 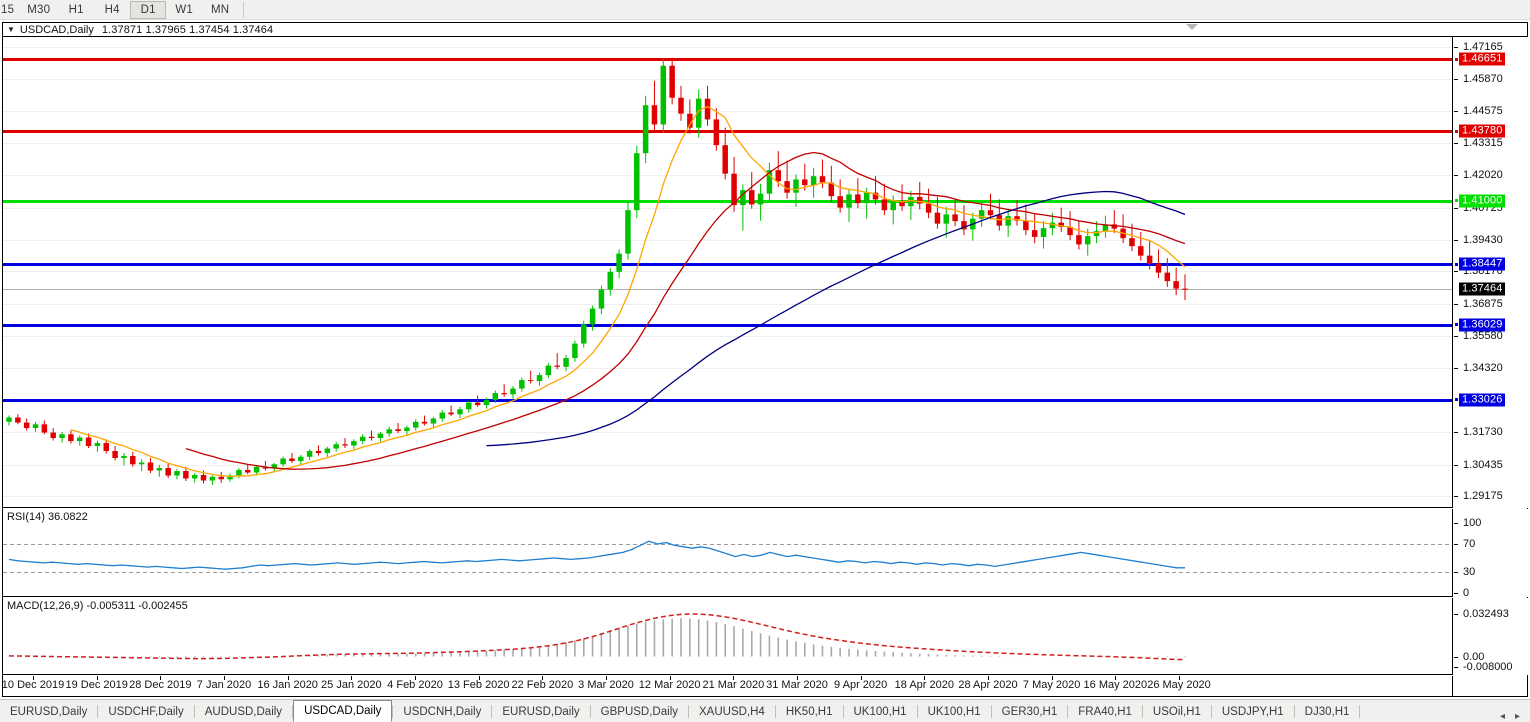 I want to click on rsi-tick-label: 70, so click(x=1469, y=544).